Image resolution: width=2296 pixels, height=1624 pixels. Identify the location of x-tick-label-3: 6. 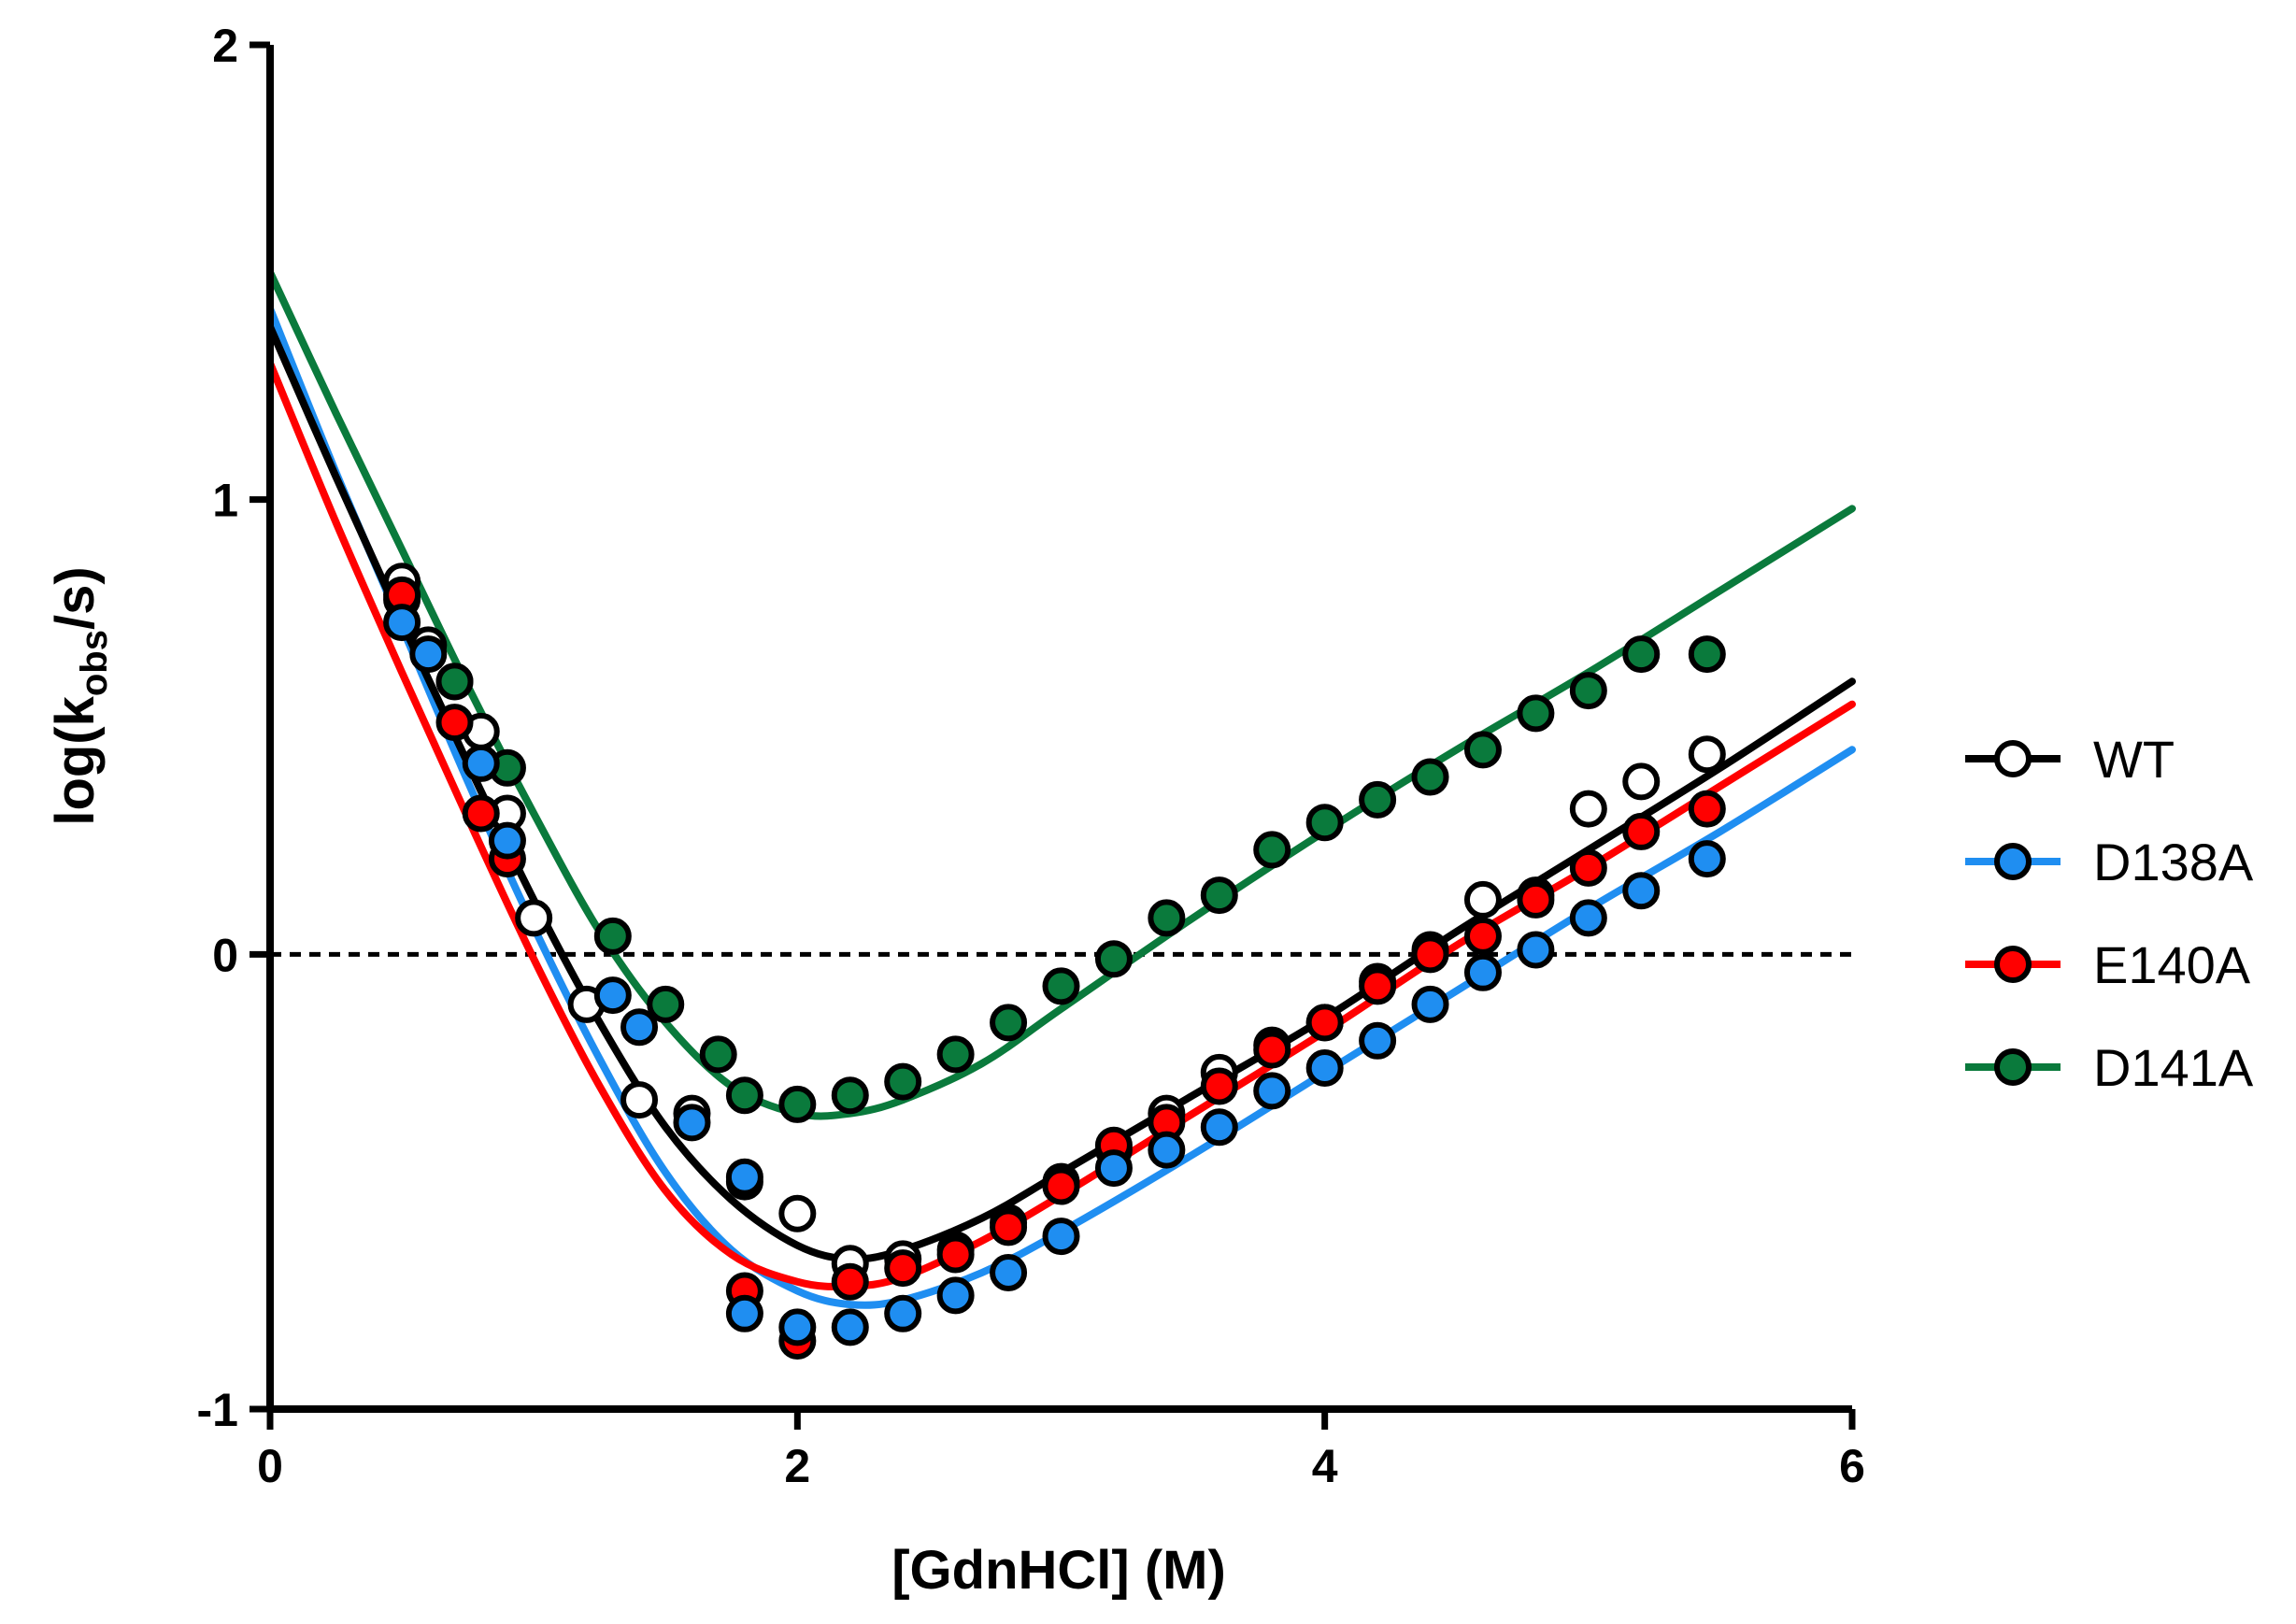
(1852, 1466).